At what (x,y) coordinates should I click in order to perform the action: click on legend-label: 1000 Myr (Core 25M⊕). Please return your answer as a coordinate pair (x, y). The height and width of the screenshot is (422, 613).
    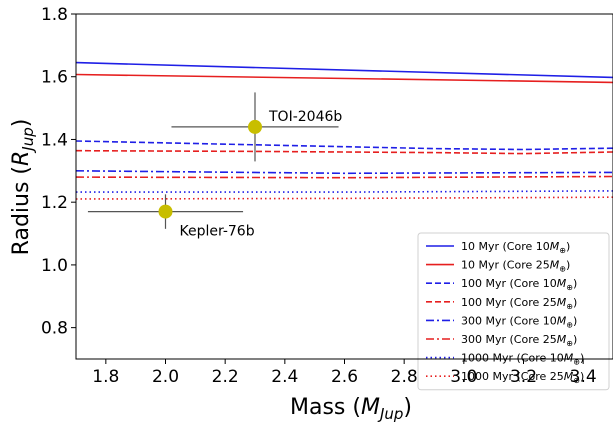
    Looking at the image, I should click on (522, 377).